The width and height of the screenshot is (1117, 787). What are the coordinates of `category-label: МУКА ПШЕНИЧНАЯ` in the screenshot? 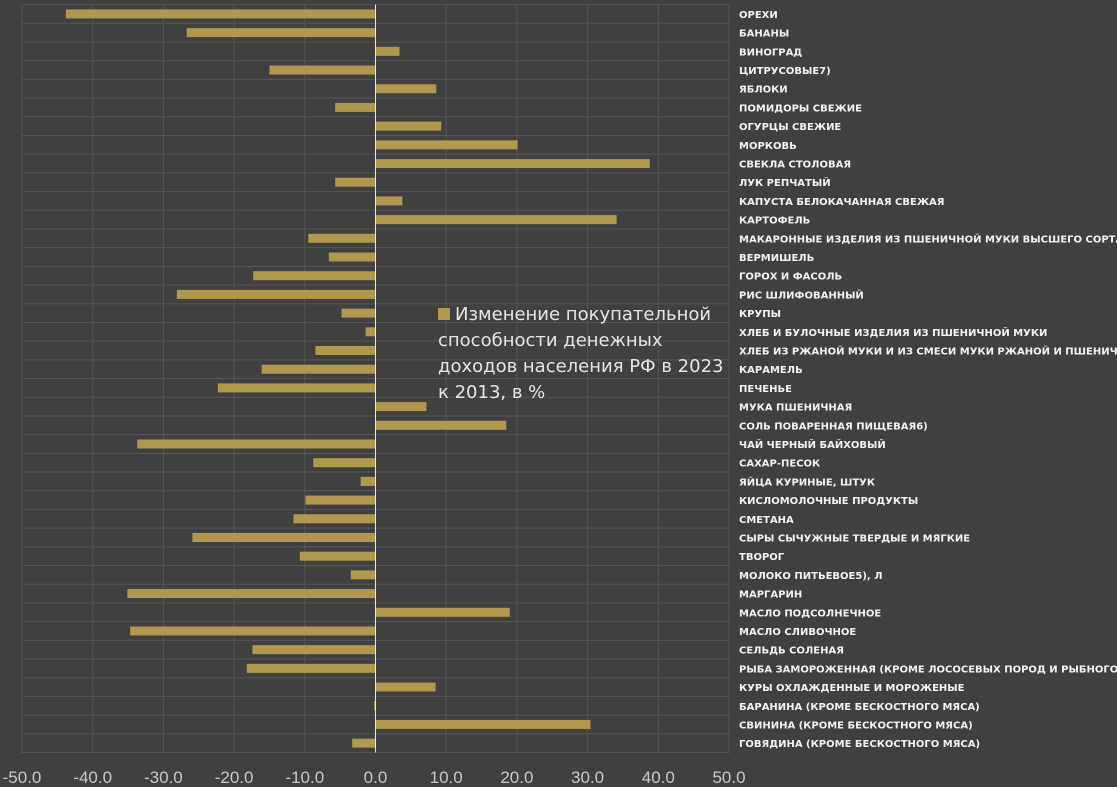 It's located at (795, 408).